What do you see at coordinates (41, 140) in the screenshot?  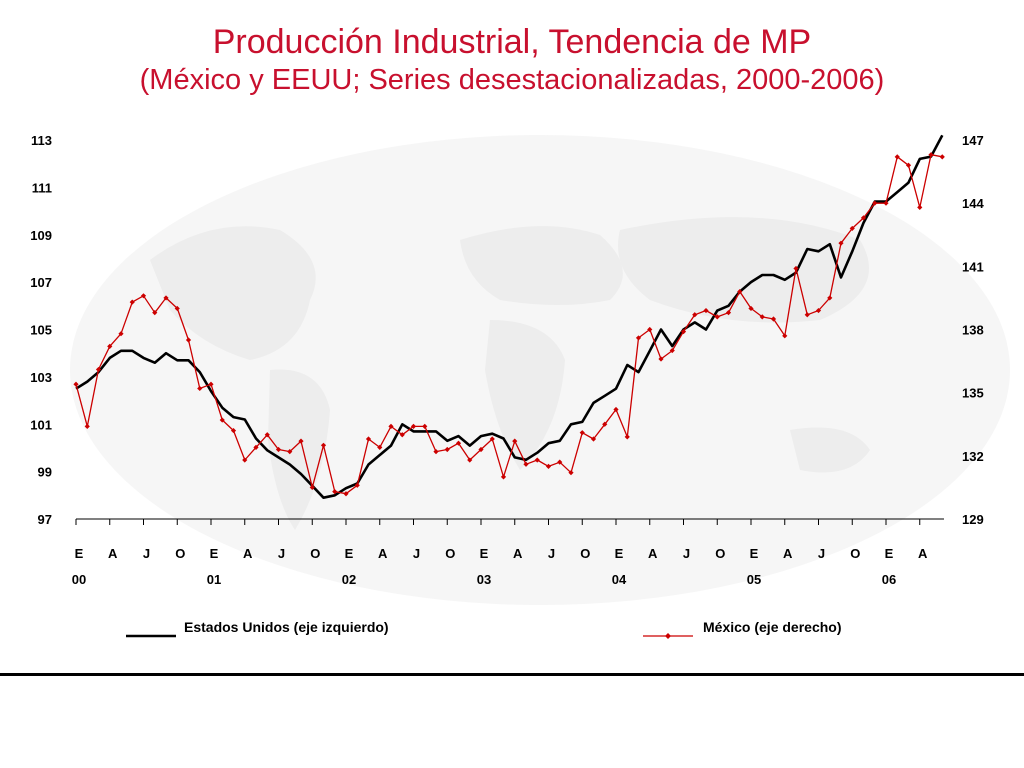 I see `y-left-tick-label: 113` at bounding box center [41, 140].